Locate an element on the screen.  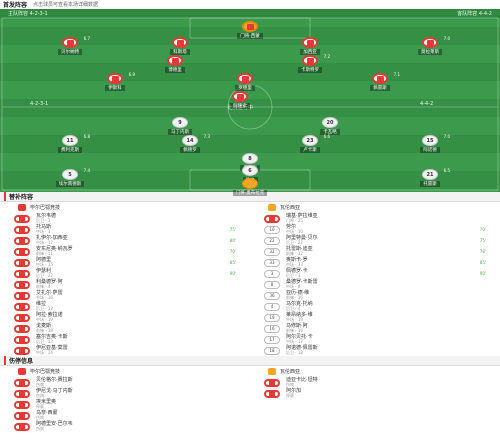
player-name: 利桑德罗·阿 is located at coordinates (49, 282).